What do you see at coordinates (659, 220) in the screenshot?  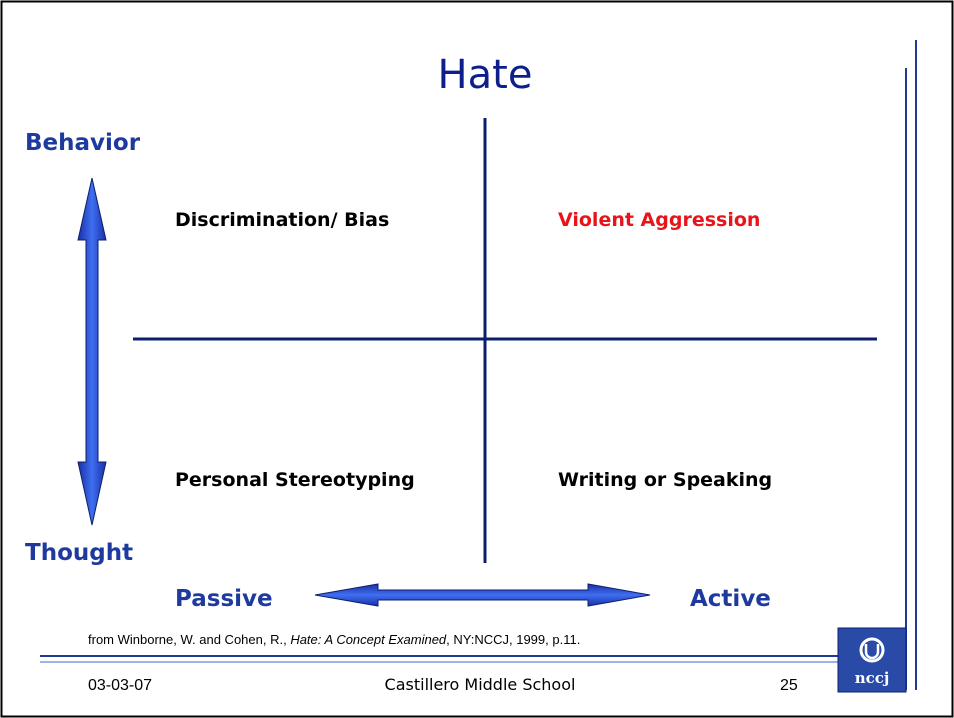 I see `quadrant-label: Violent Aggression` at bounding box center [659, 220].